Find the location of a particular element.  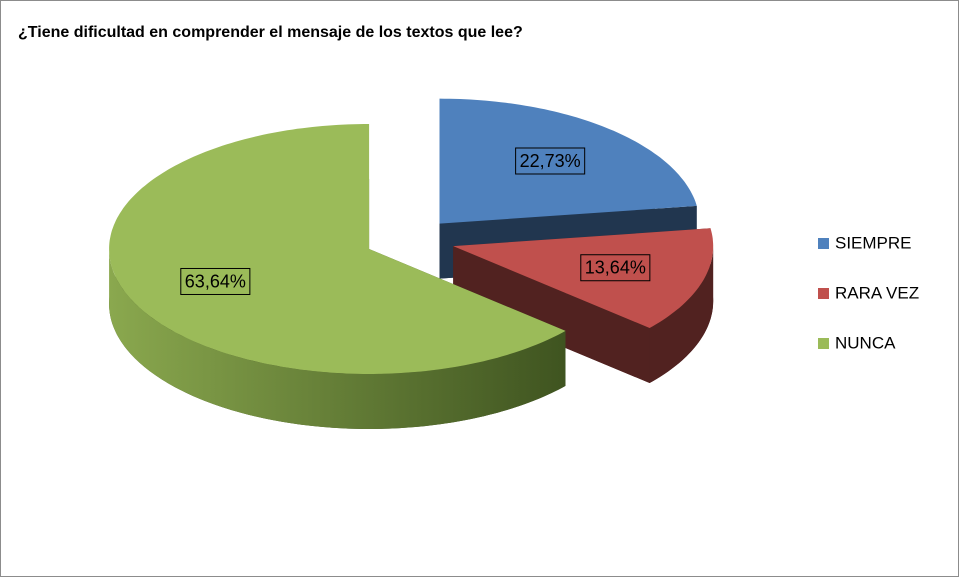

slice-cut-face is located at coordinates (551, 314).